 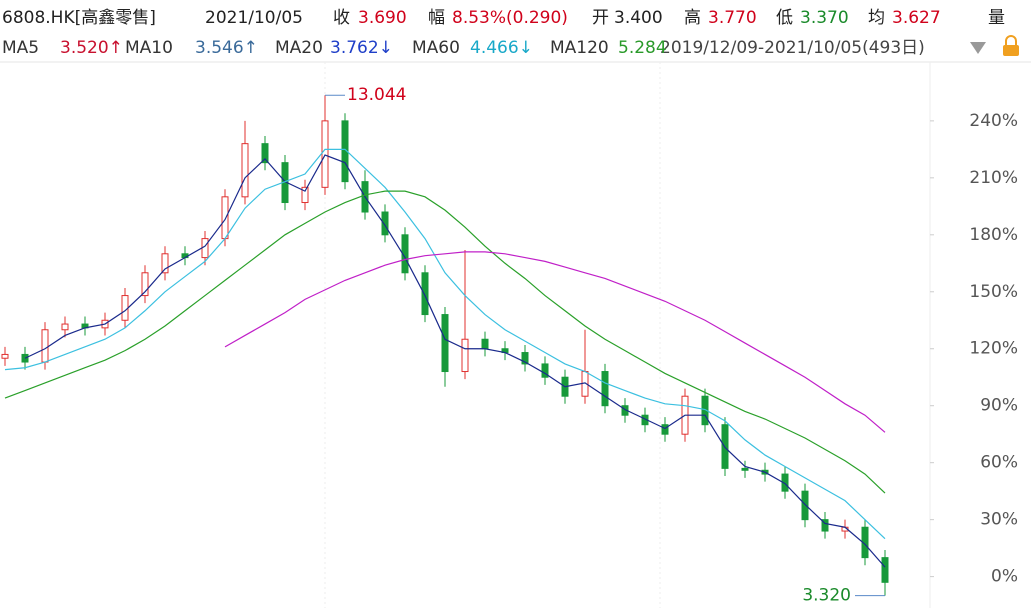 I want to click on annotation: 3.320, so click(x=826, y=596).